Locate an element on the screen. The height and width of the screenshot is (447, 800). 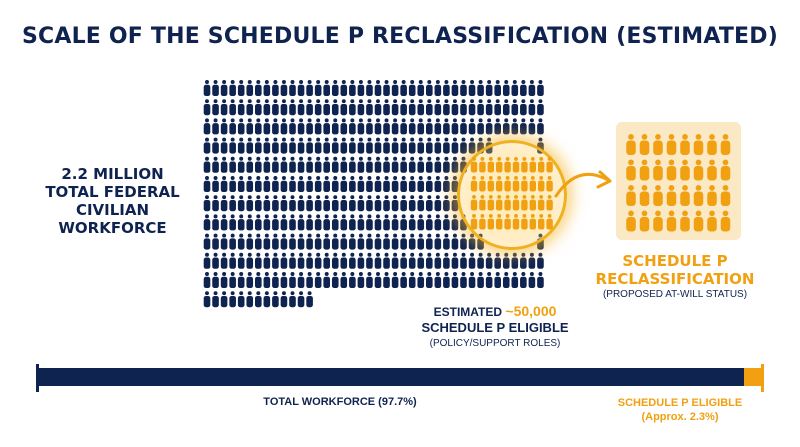
schedule-p-card is located at coordinates (678, 181).